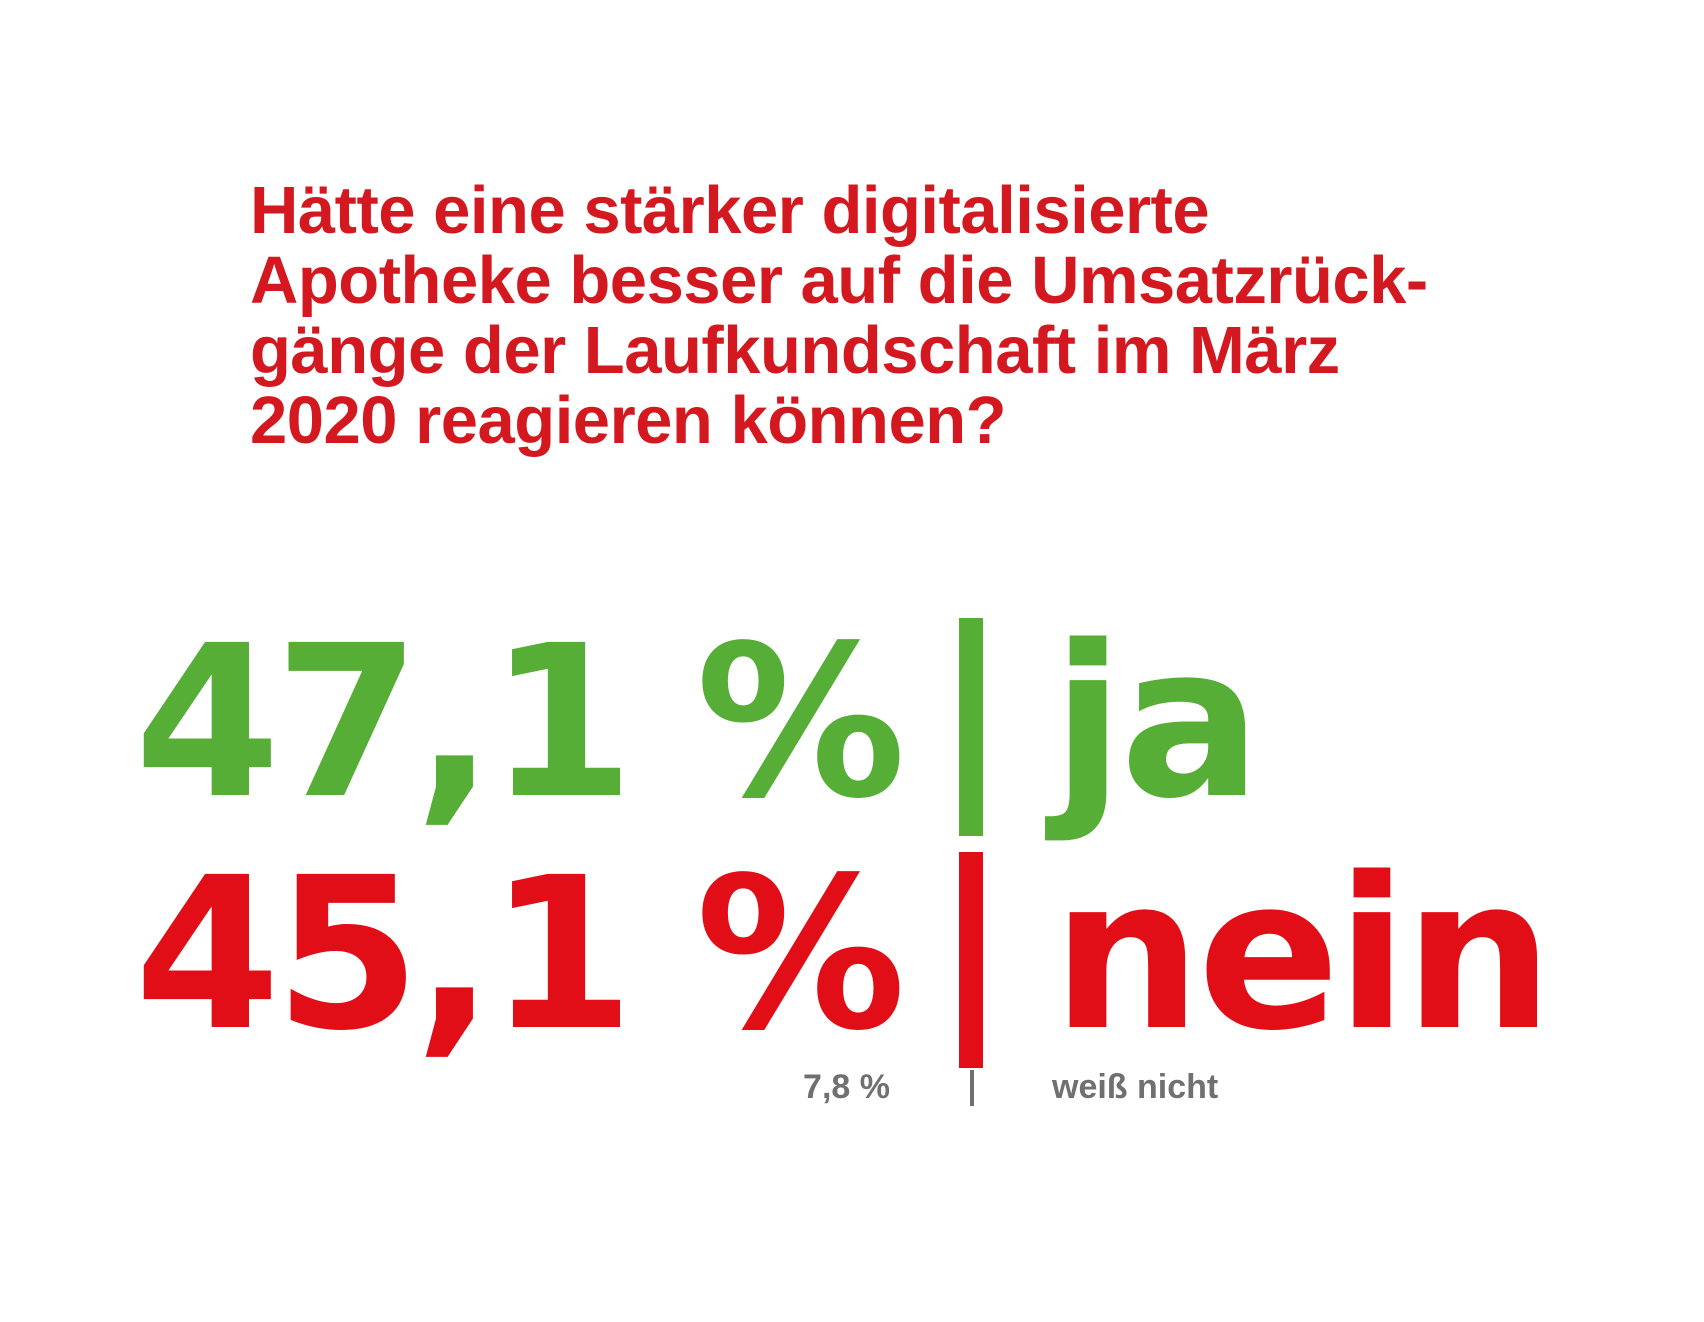 The height and width of the screenshot is (1322, 1704). I want to click on answer-separator-weiss-nicht, so click(972, 1088).